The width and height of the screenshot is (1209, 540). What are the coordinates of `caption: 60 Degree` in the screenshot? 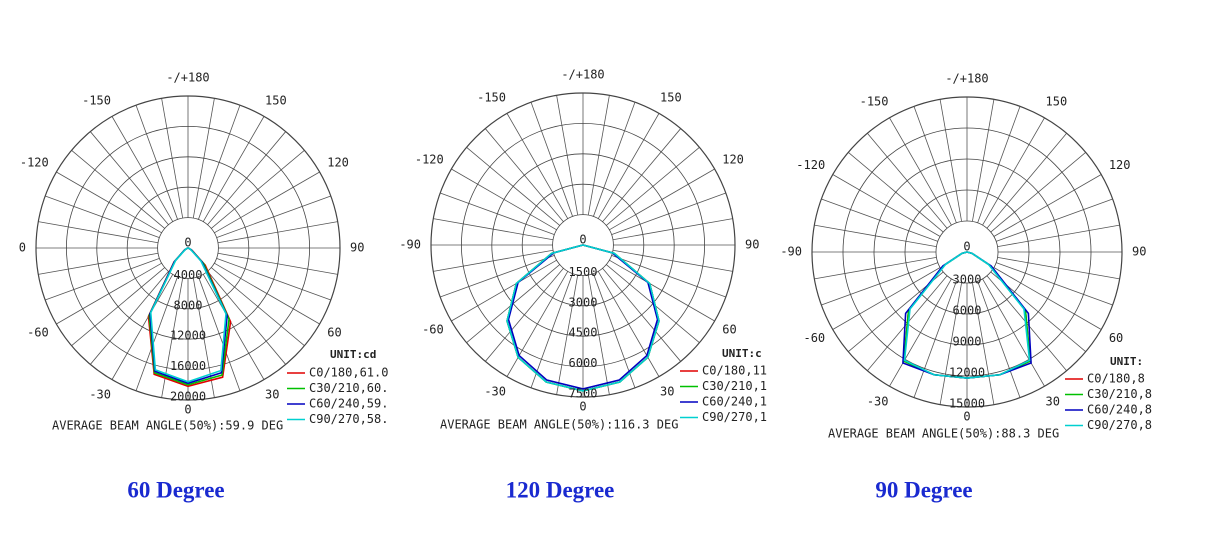 It's located at (175, 489).